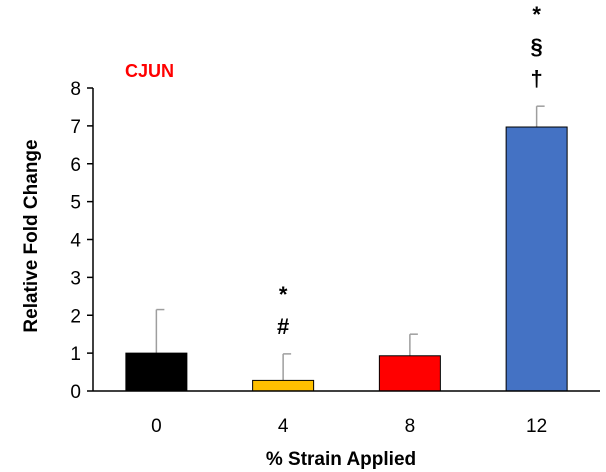 The width and height of the screenshot is (606, 472). I want to click on y-tick-label: 5, so click(75, 203).